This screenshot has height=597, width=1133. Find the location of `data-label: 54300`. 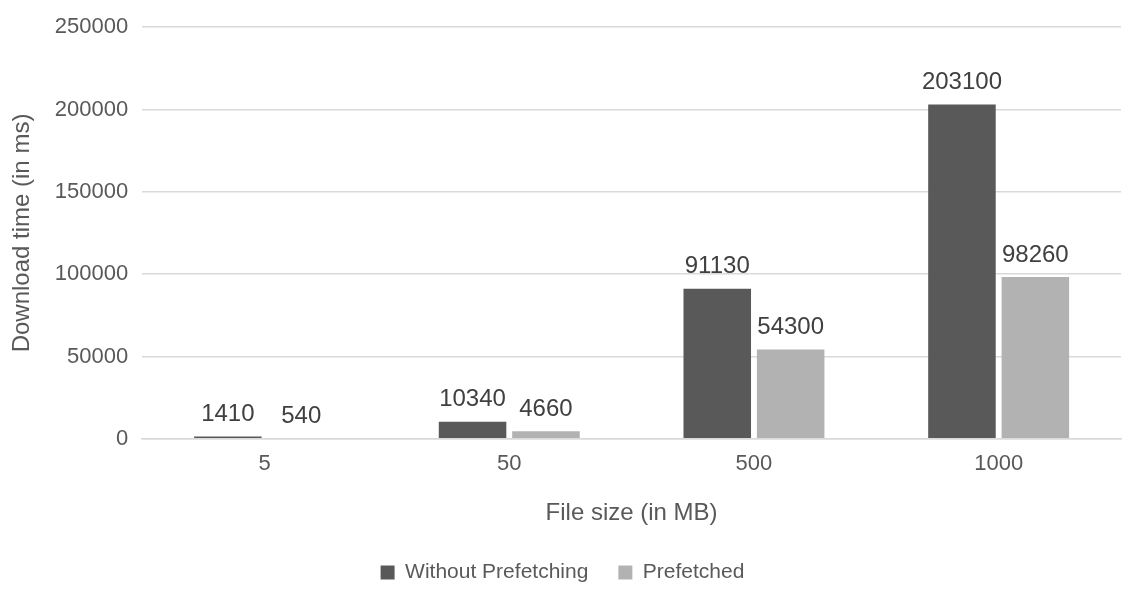

data-label: 54300 is located at coordinates (791, 326).